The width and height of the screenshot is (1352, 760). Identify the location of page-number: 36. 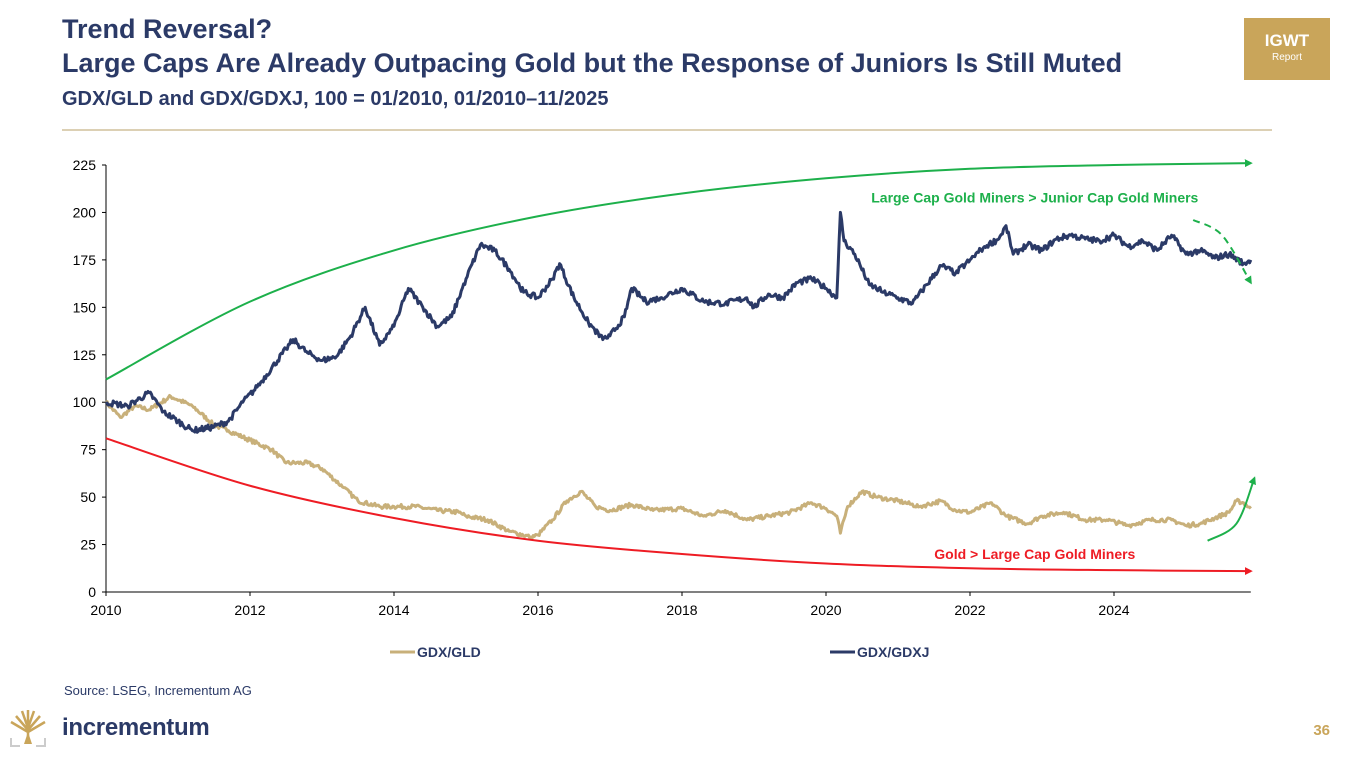
(1321, 730).